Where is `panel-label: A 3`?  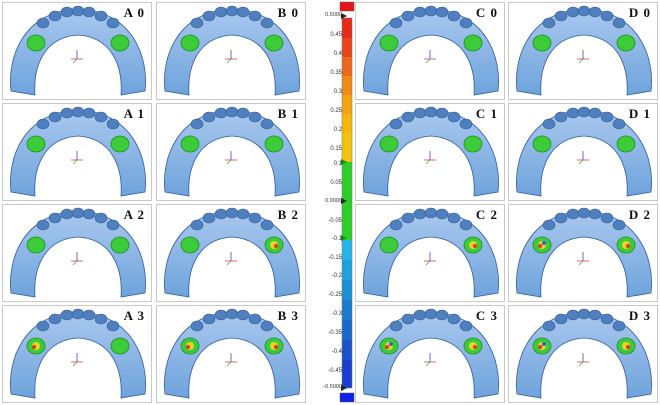 panel-label: A 3 is located at coordinates (134, 315).